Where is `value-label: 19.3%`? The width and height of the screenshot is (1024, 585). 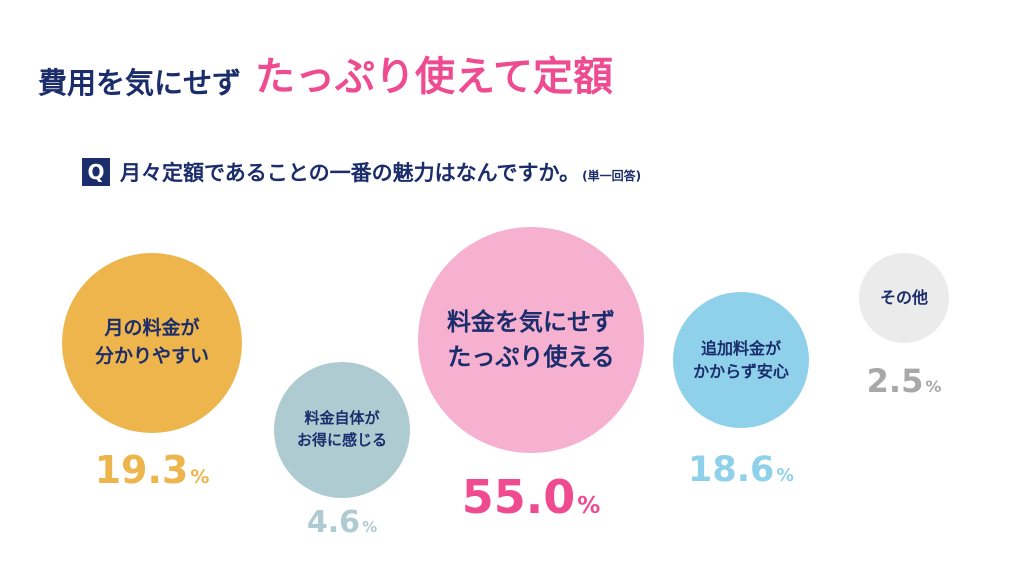
value-label: 19.3% is located at coordinates (152, 470).